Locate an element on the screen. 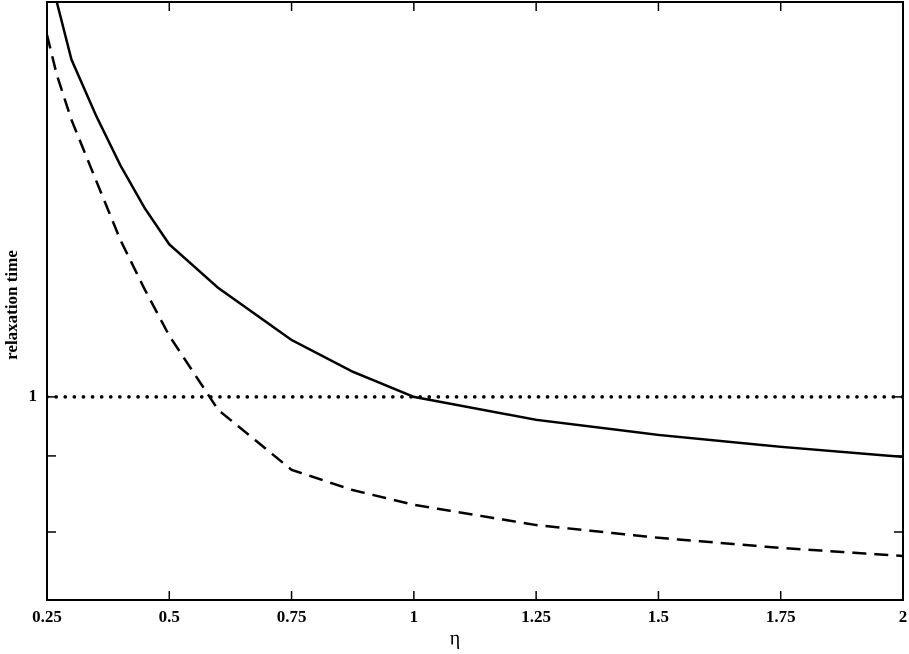 The height and width of the screenshot is (654, 909). y-tick-label: 1 is located at coordinates (33, 395).